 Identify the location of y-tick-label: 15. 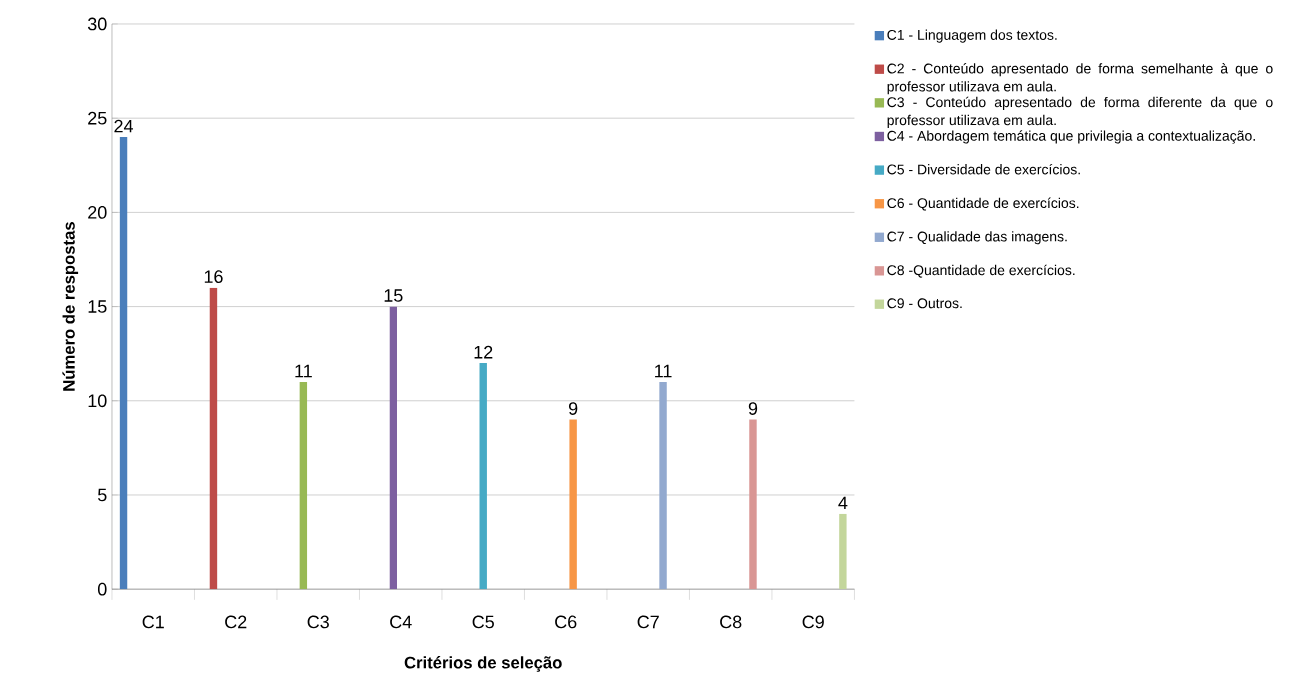
(97, 306).